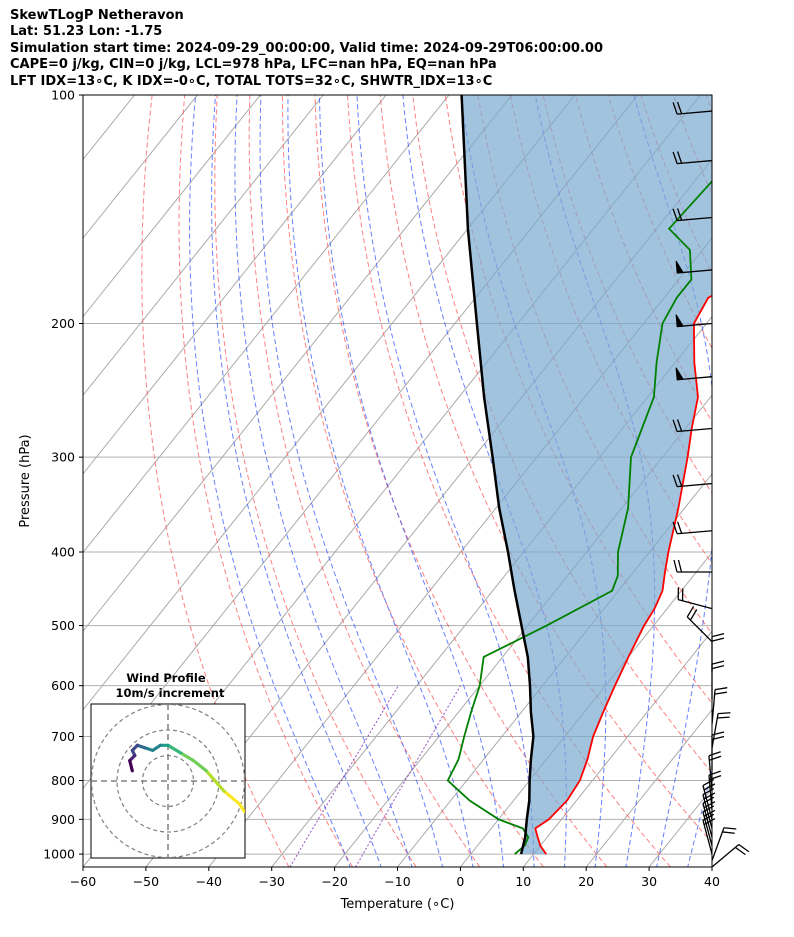  Describe the element at coordinates (209, 881) in the screenshot. I see `x-tick-label: −40` at that location.